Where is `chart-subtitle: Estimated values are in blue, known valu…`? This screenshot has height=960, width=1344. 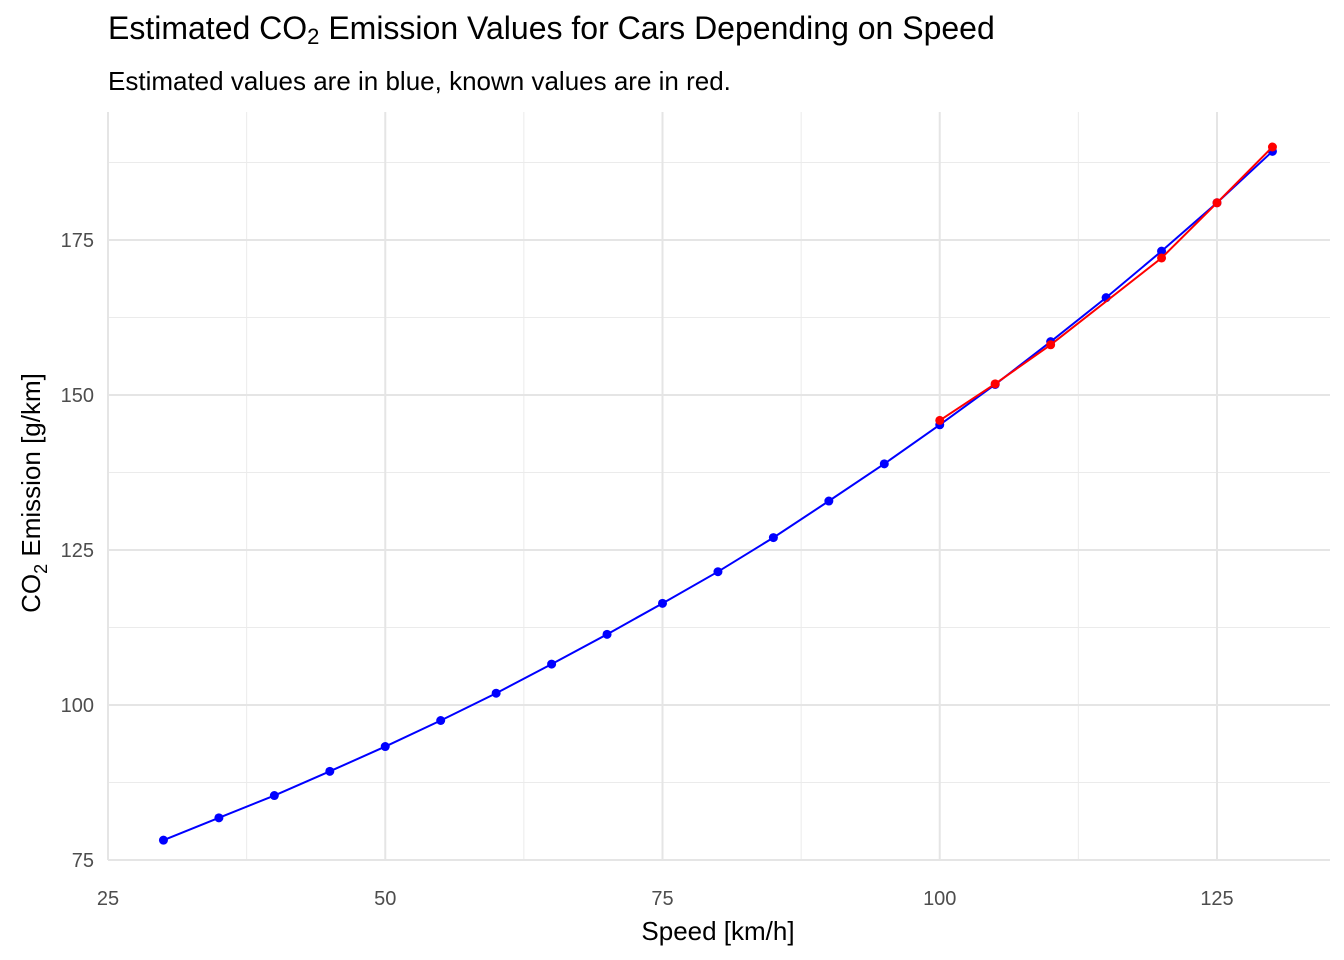
chart-subtitle: Estimated values are in blue, known valu… is located at coordinates (419, 81).